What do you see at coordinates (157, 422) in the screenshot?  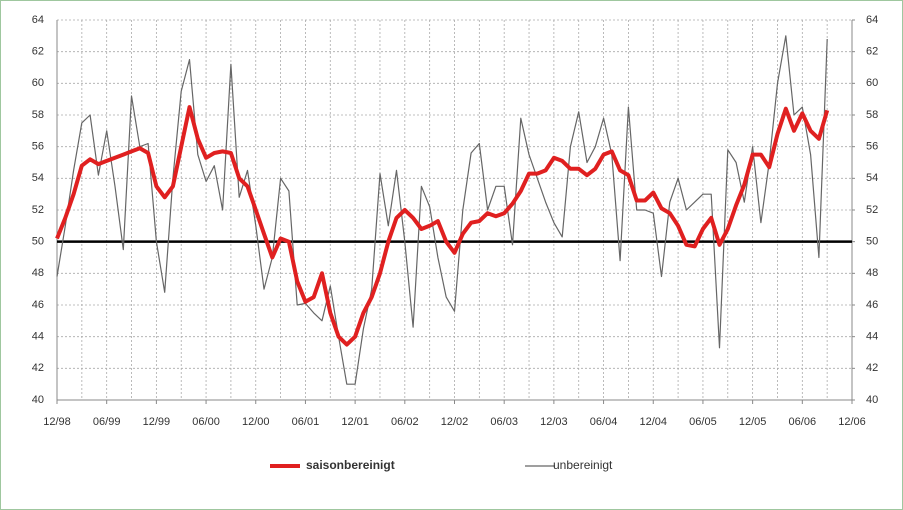 I see `x-tick-label: 12/99` at bounding box center [157, 422].